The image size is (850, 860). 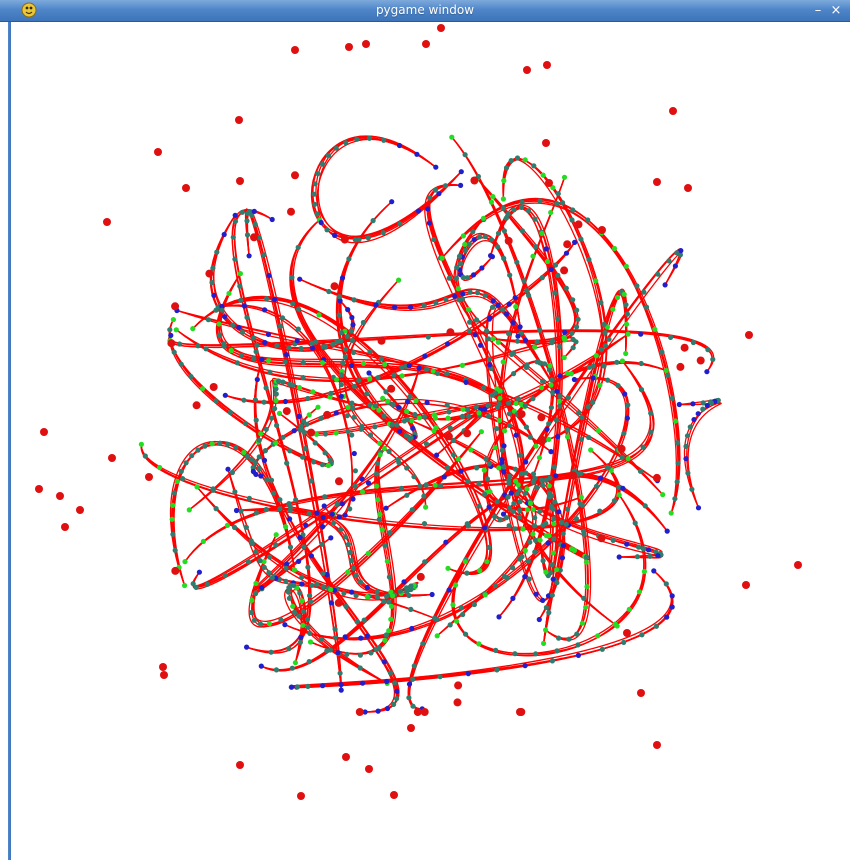 I want to click on minimize-button: –, so click(x=818, y=10).